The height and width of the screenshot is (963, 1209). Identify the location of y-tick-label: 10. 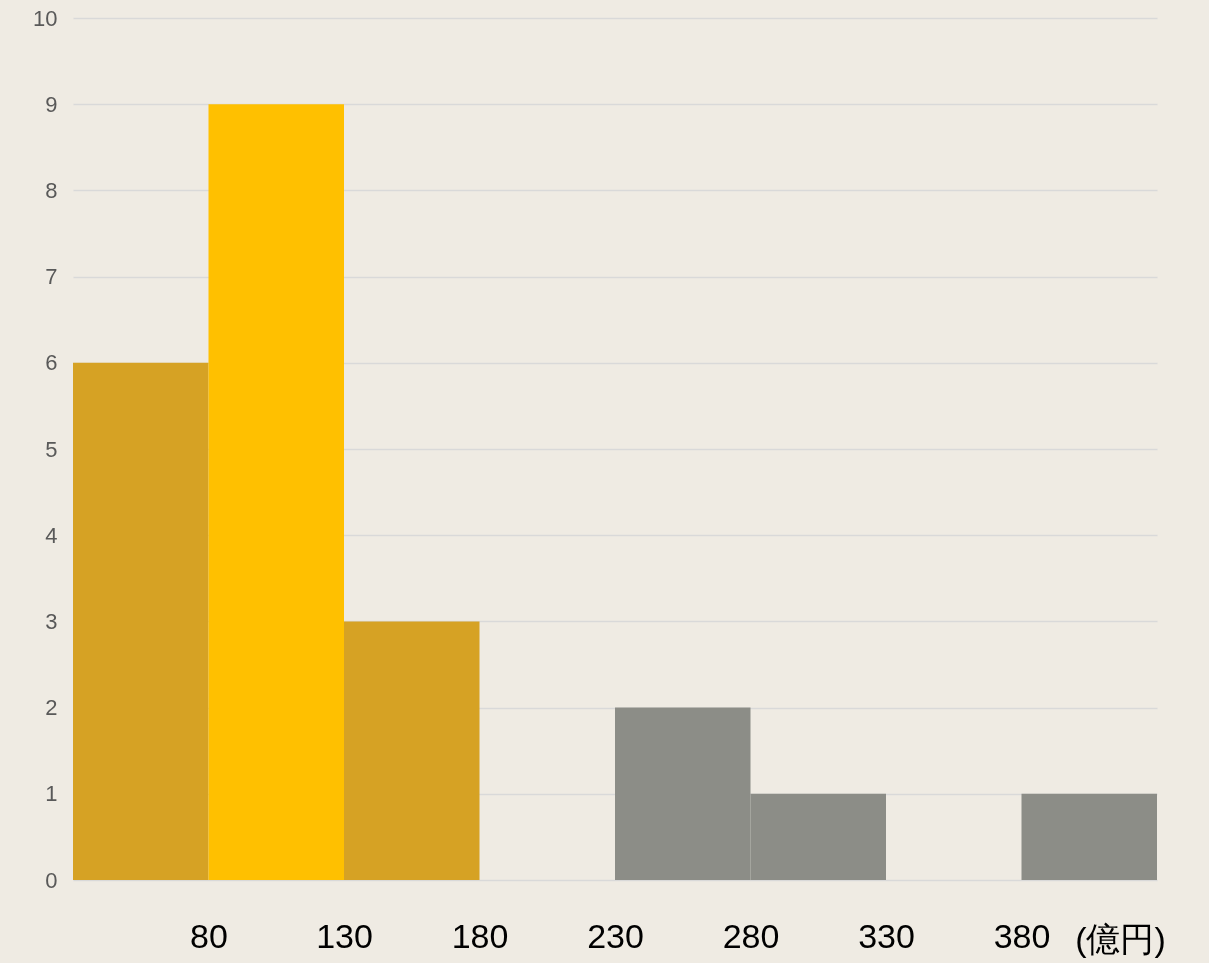
(45, 18).